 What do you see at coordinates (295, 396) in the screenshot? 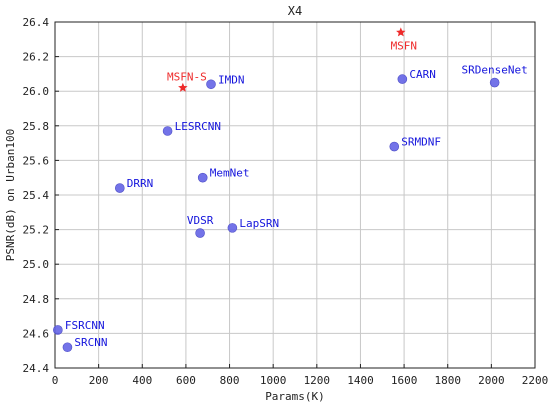
I see `x-axis-title: Params(K)` at bounding box center [295, 396].